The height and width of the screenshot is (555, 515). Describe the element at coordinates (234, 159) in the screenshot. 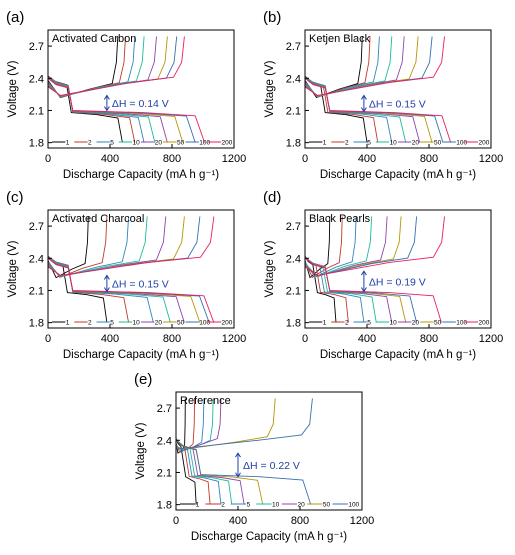

I see `x-tick-label: 1200` at that location.